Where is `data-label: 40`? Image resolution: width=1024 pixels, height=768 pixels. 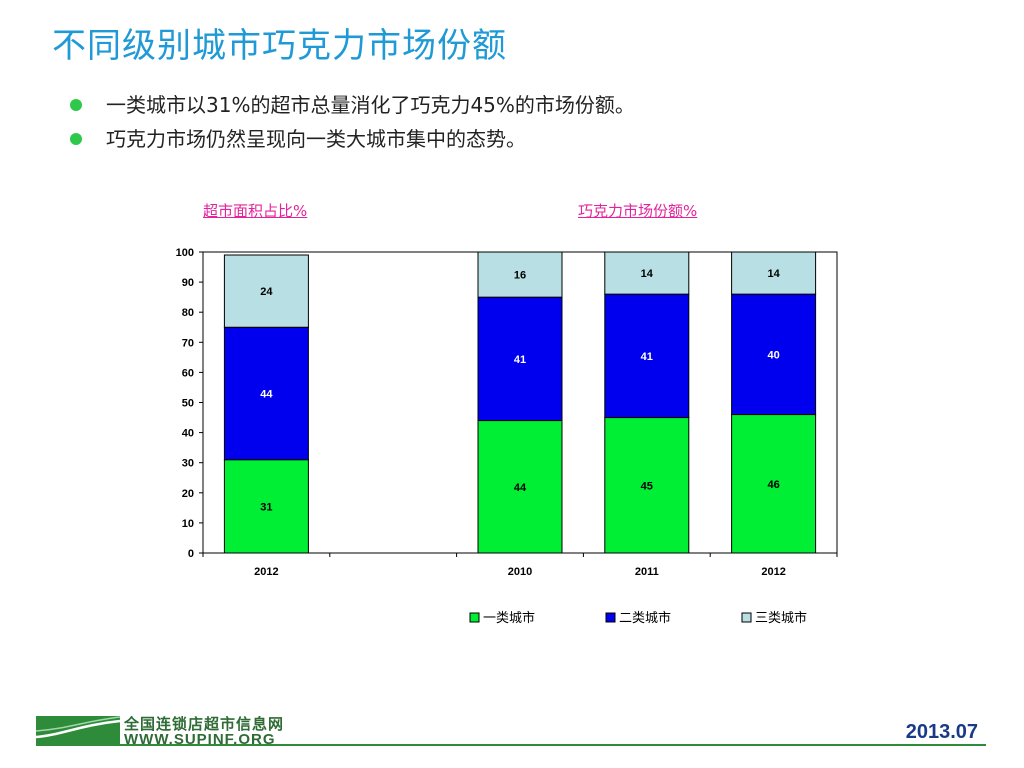 data-label: 40 is located at coordinates (773, 355).